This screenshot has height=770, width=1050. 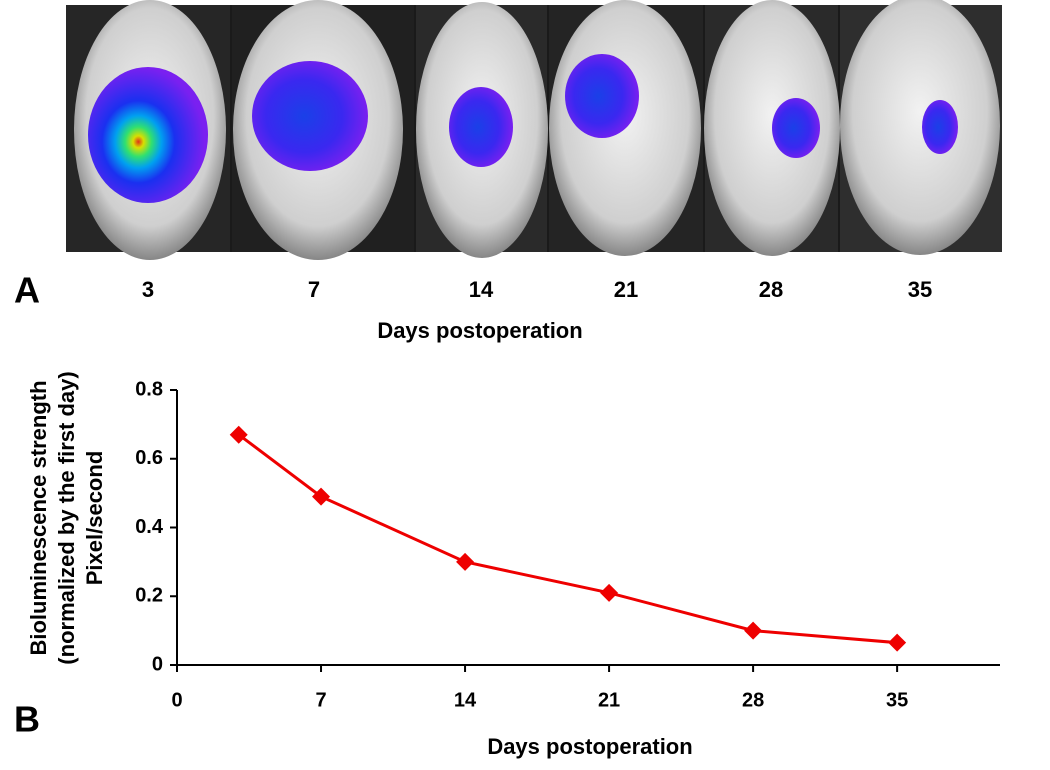 What do you see at coordinates (38, 517) in the screenshot?
I see `y-axis-title-line: Bioluminescence strength` at bounding box center [38, 517].